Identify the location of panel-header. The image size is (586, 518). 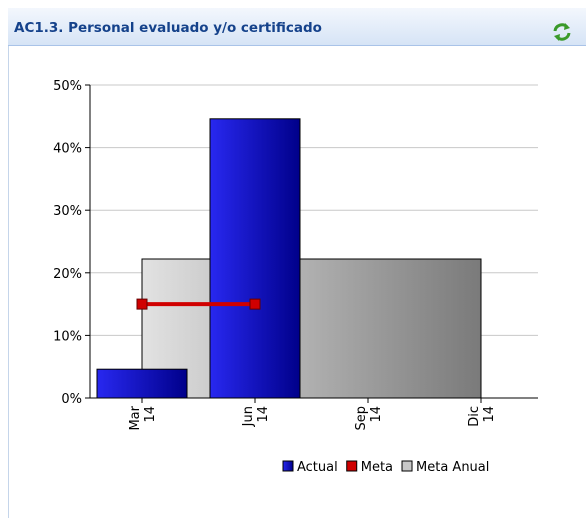
(297, 26).